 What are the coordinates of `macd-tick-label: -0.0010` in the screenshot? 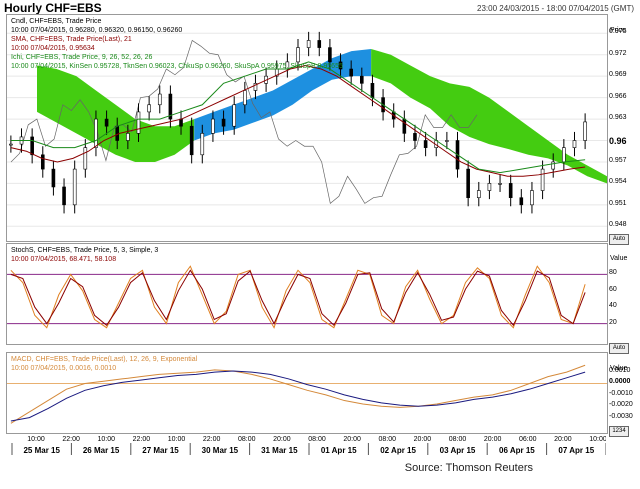 It's located at (621, 393).